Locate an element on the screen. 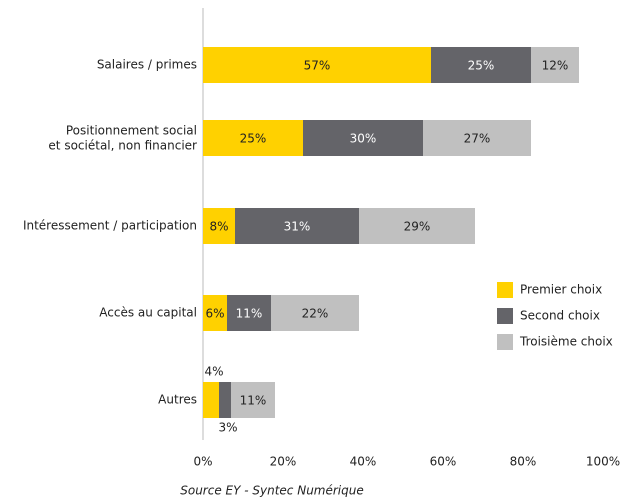 This screenshot has height=502, width=623. data-label: 57% is located at coordinates (317, 66).